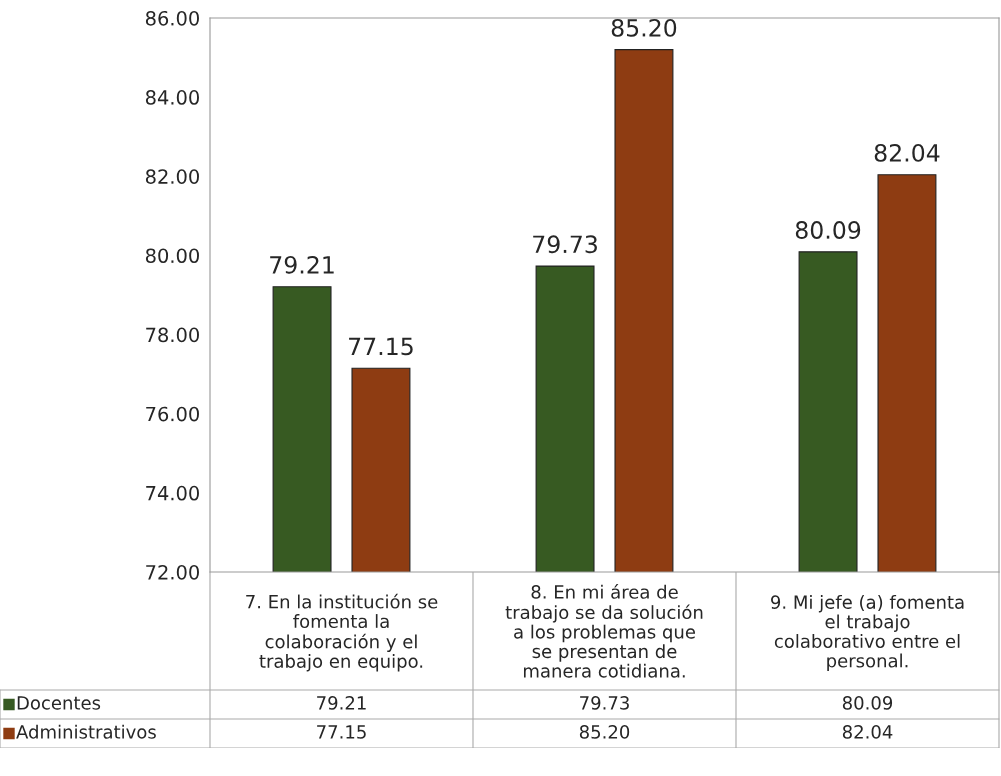 Image resolution: width=1001 pixels, height=776 pixels. I want to click on y-tick-label: 84.00, so click(172, 97).